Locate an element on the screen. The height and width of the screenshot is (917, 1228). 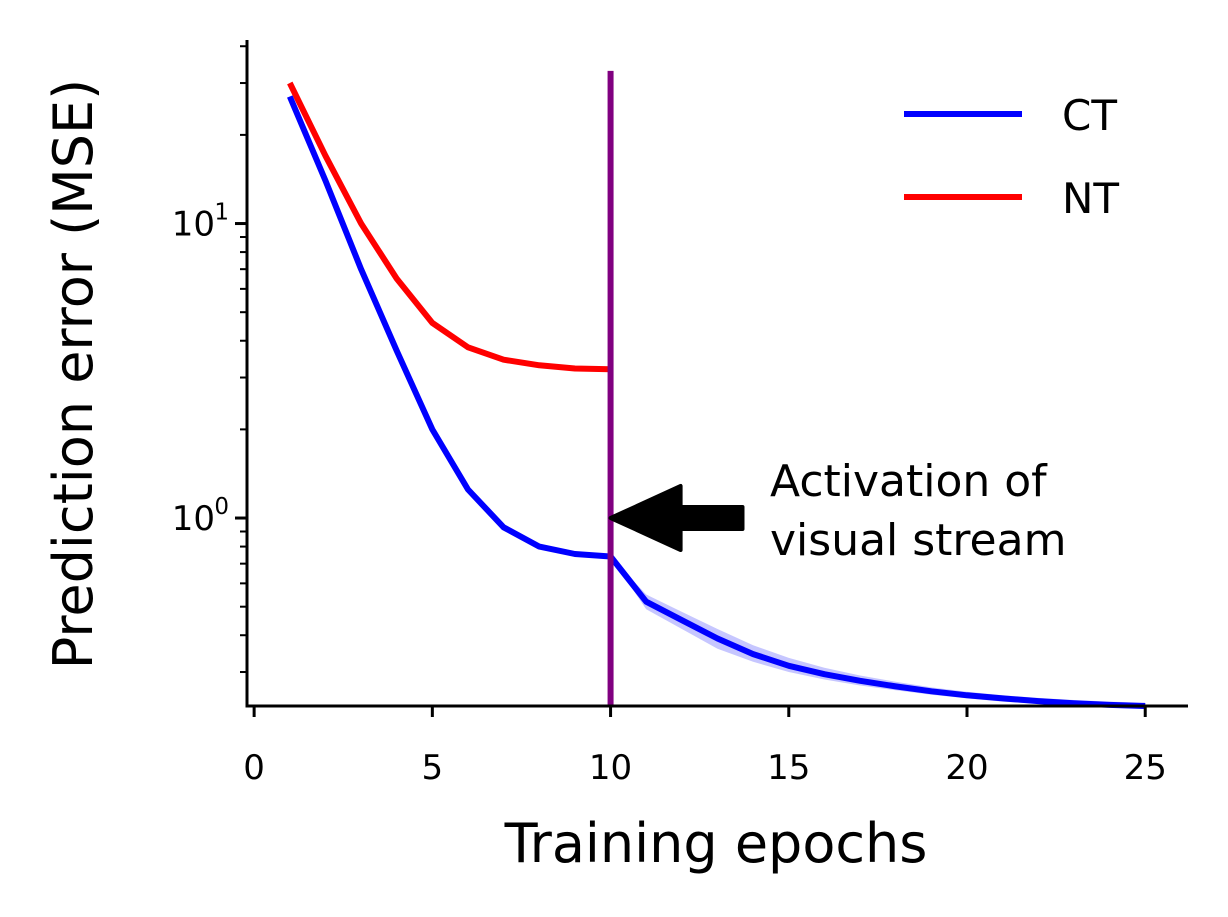
x-axis-label: Training epochs is located at coordinates (716, 843).